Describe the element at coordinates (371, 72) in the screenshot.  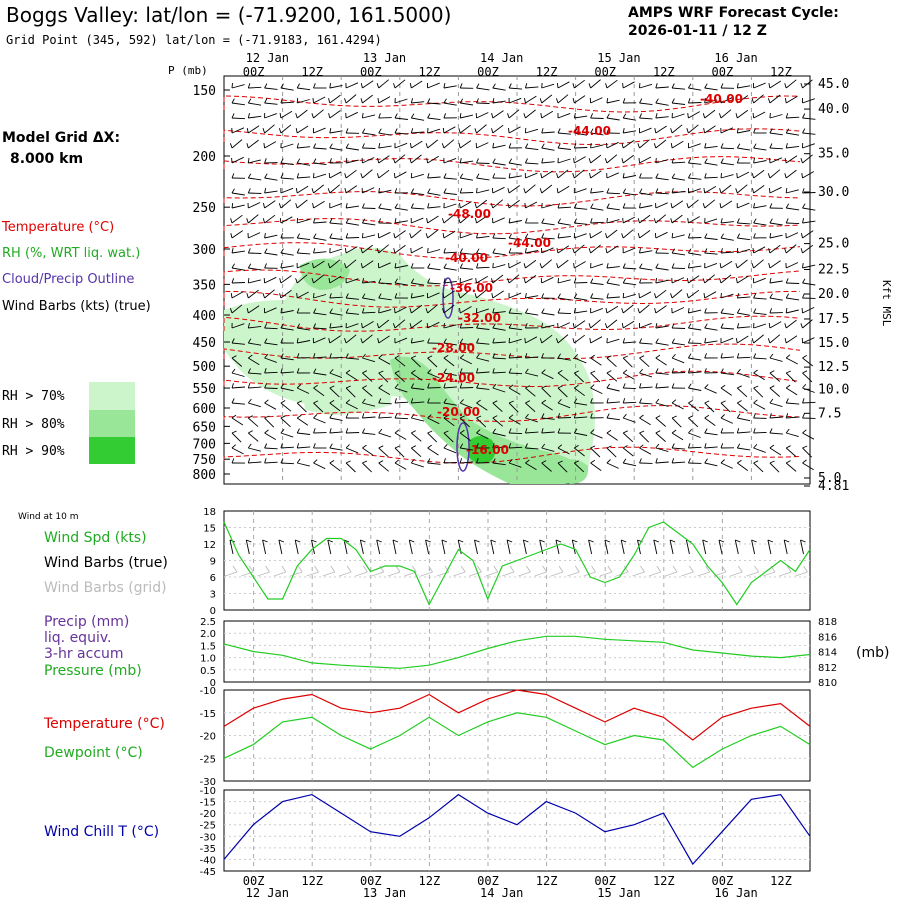
I see `top-time-tick-label: 00Z` at that location.